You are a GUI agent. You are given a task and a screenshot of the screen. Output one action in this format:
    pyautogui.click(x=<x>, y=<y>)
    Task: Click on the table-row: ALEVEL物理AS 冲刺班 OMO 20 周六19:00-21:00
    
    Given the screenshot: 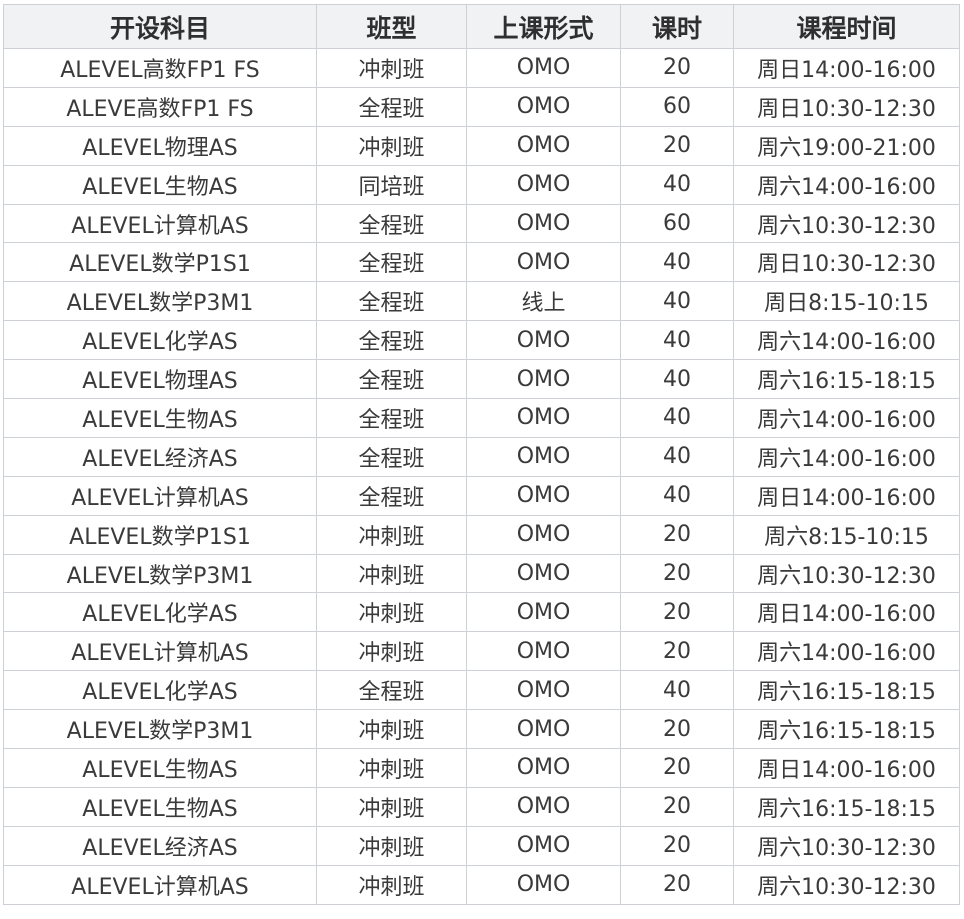 What is the action you would take?
    pyautogui.click(x=481, y=145)
    